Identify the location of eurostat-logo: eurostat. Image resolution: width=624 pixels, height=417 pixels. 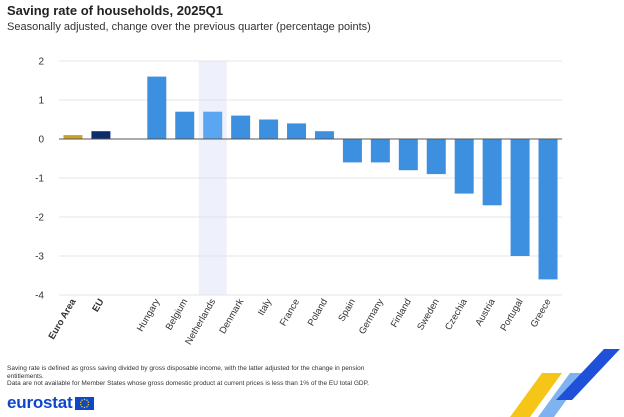
(51, 402).